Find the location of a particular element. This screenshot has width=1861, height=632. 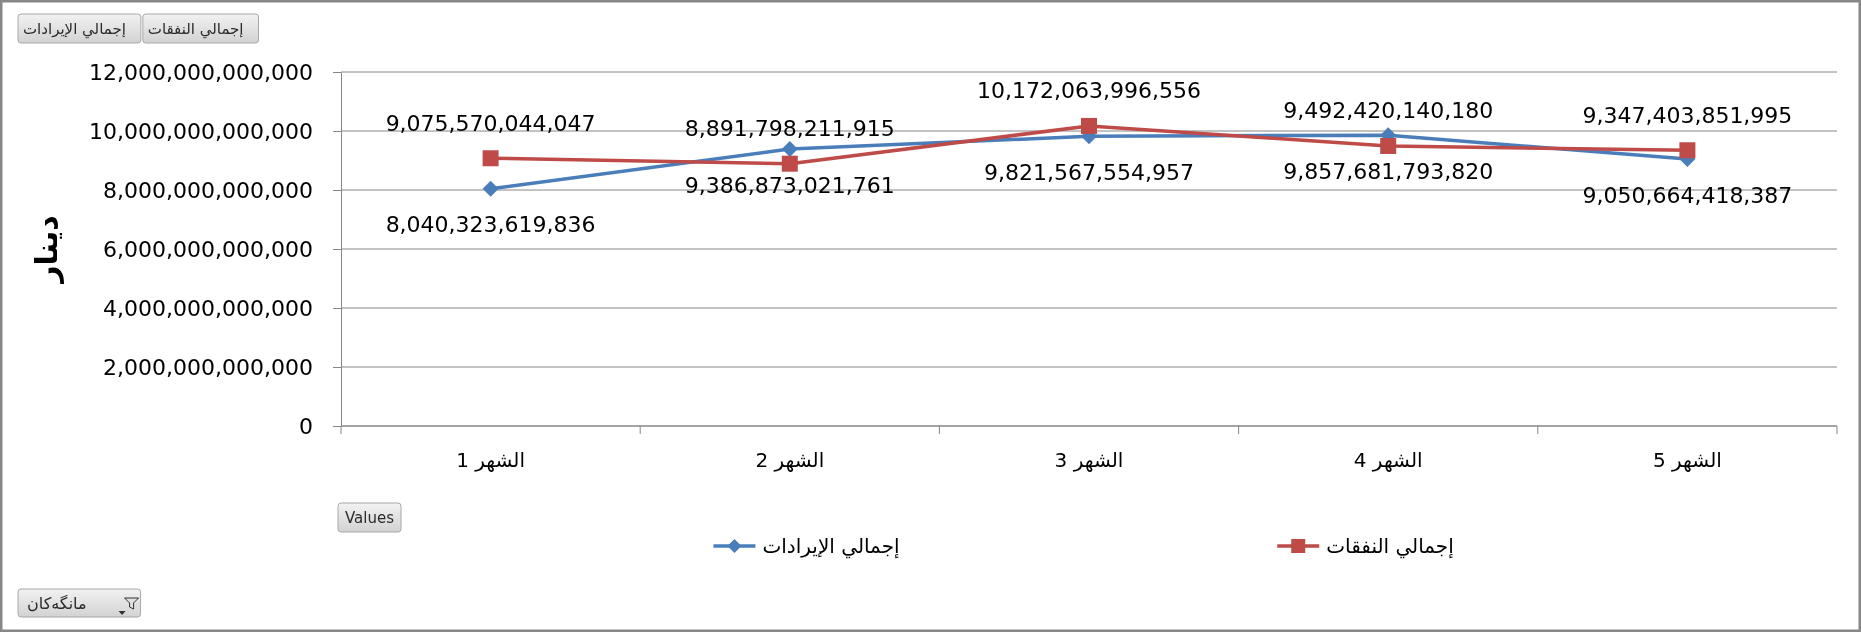

data-label: 10,172,063,996,556 is located at coordinates (1089, 91).